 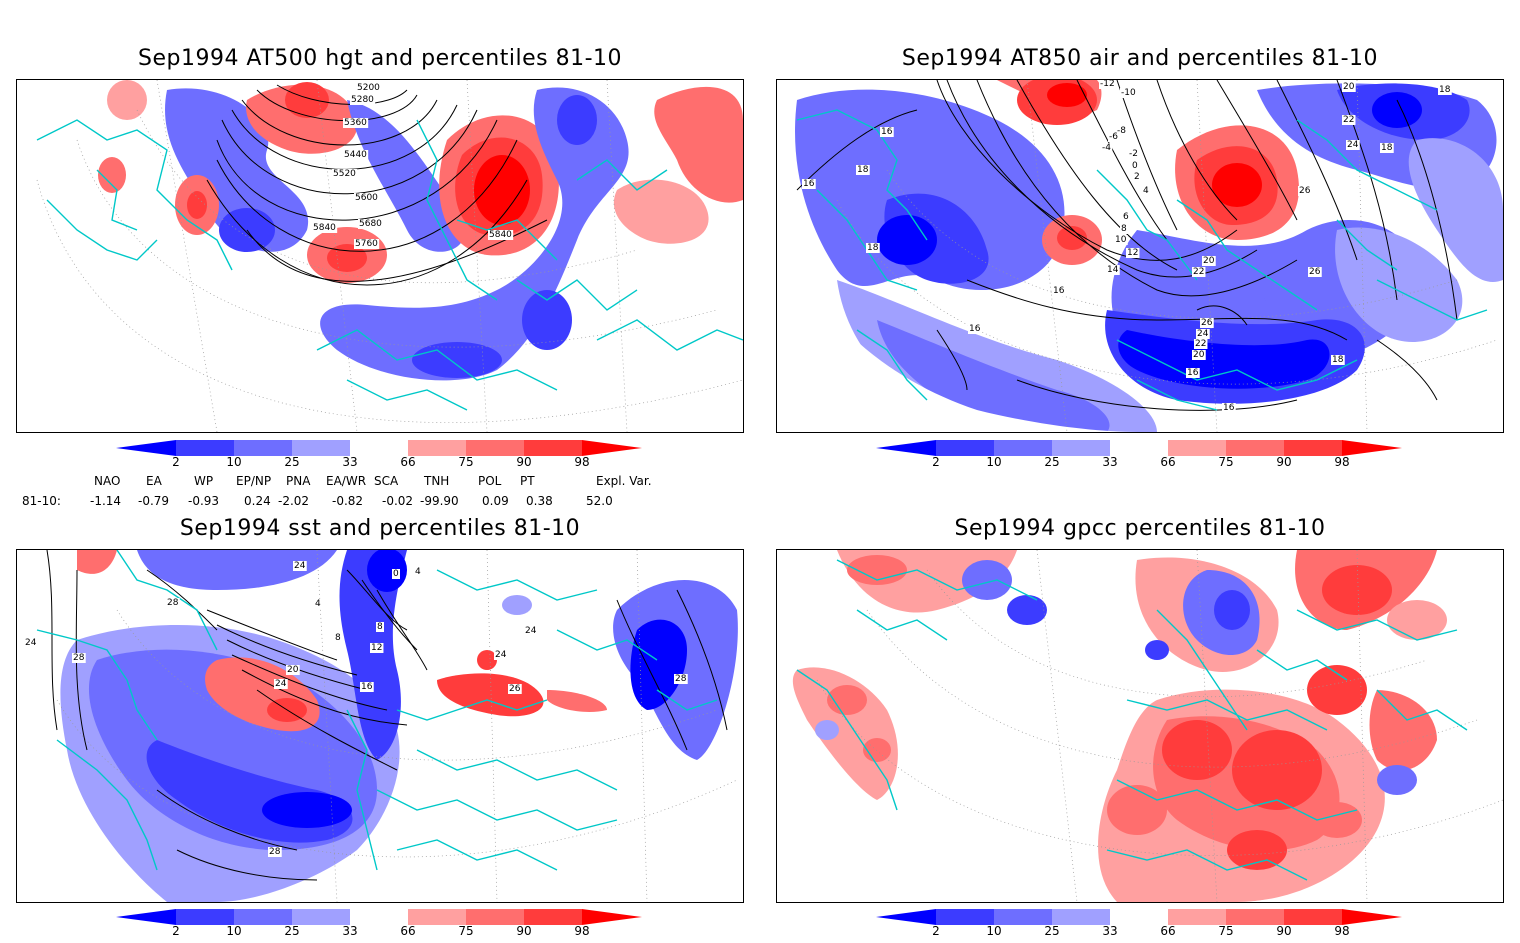 What do you see at coordinates (1128, 93) in the screenshot?
I see `contour-label: -10` at bounding box center [1128, 93].